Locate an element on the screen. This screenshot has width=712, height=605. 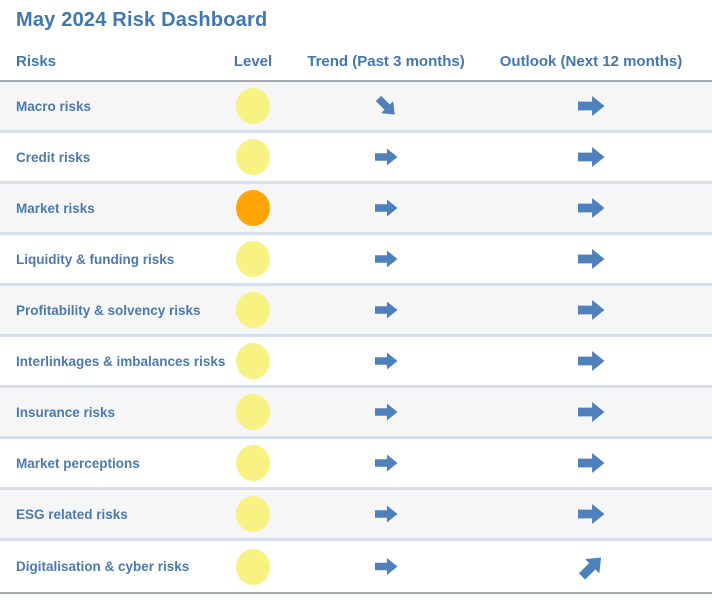
risk-label: Credit risks is located at coordinates (53, 157).